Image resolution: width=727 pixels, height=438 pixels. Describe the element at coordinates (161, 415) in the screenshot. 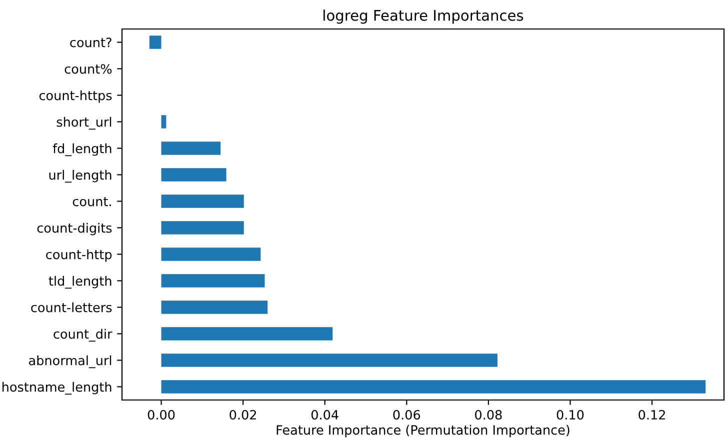

I see `x-tick-label: 0.00` at that location.